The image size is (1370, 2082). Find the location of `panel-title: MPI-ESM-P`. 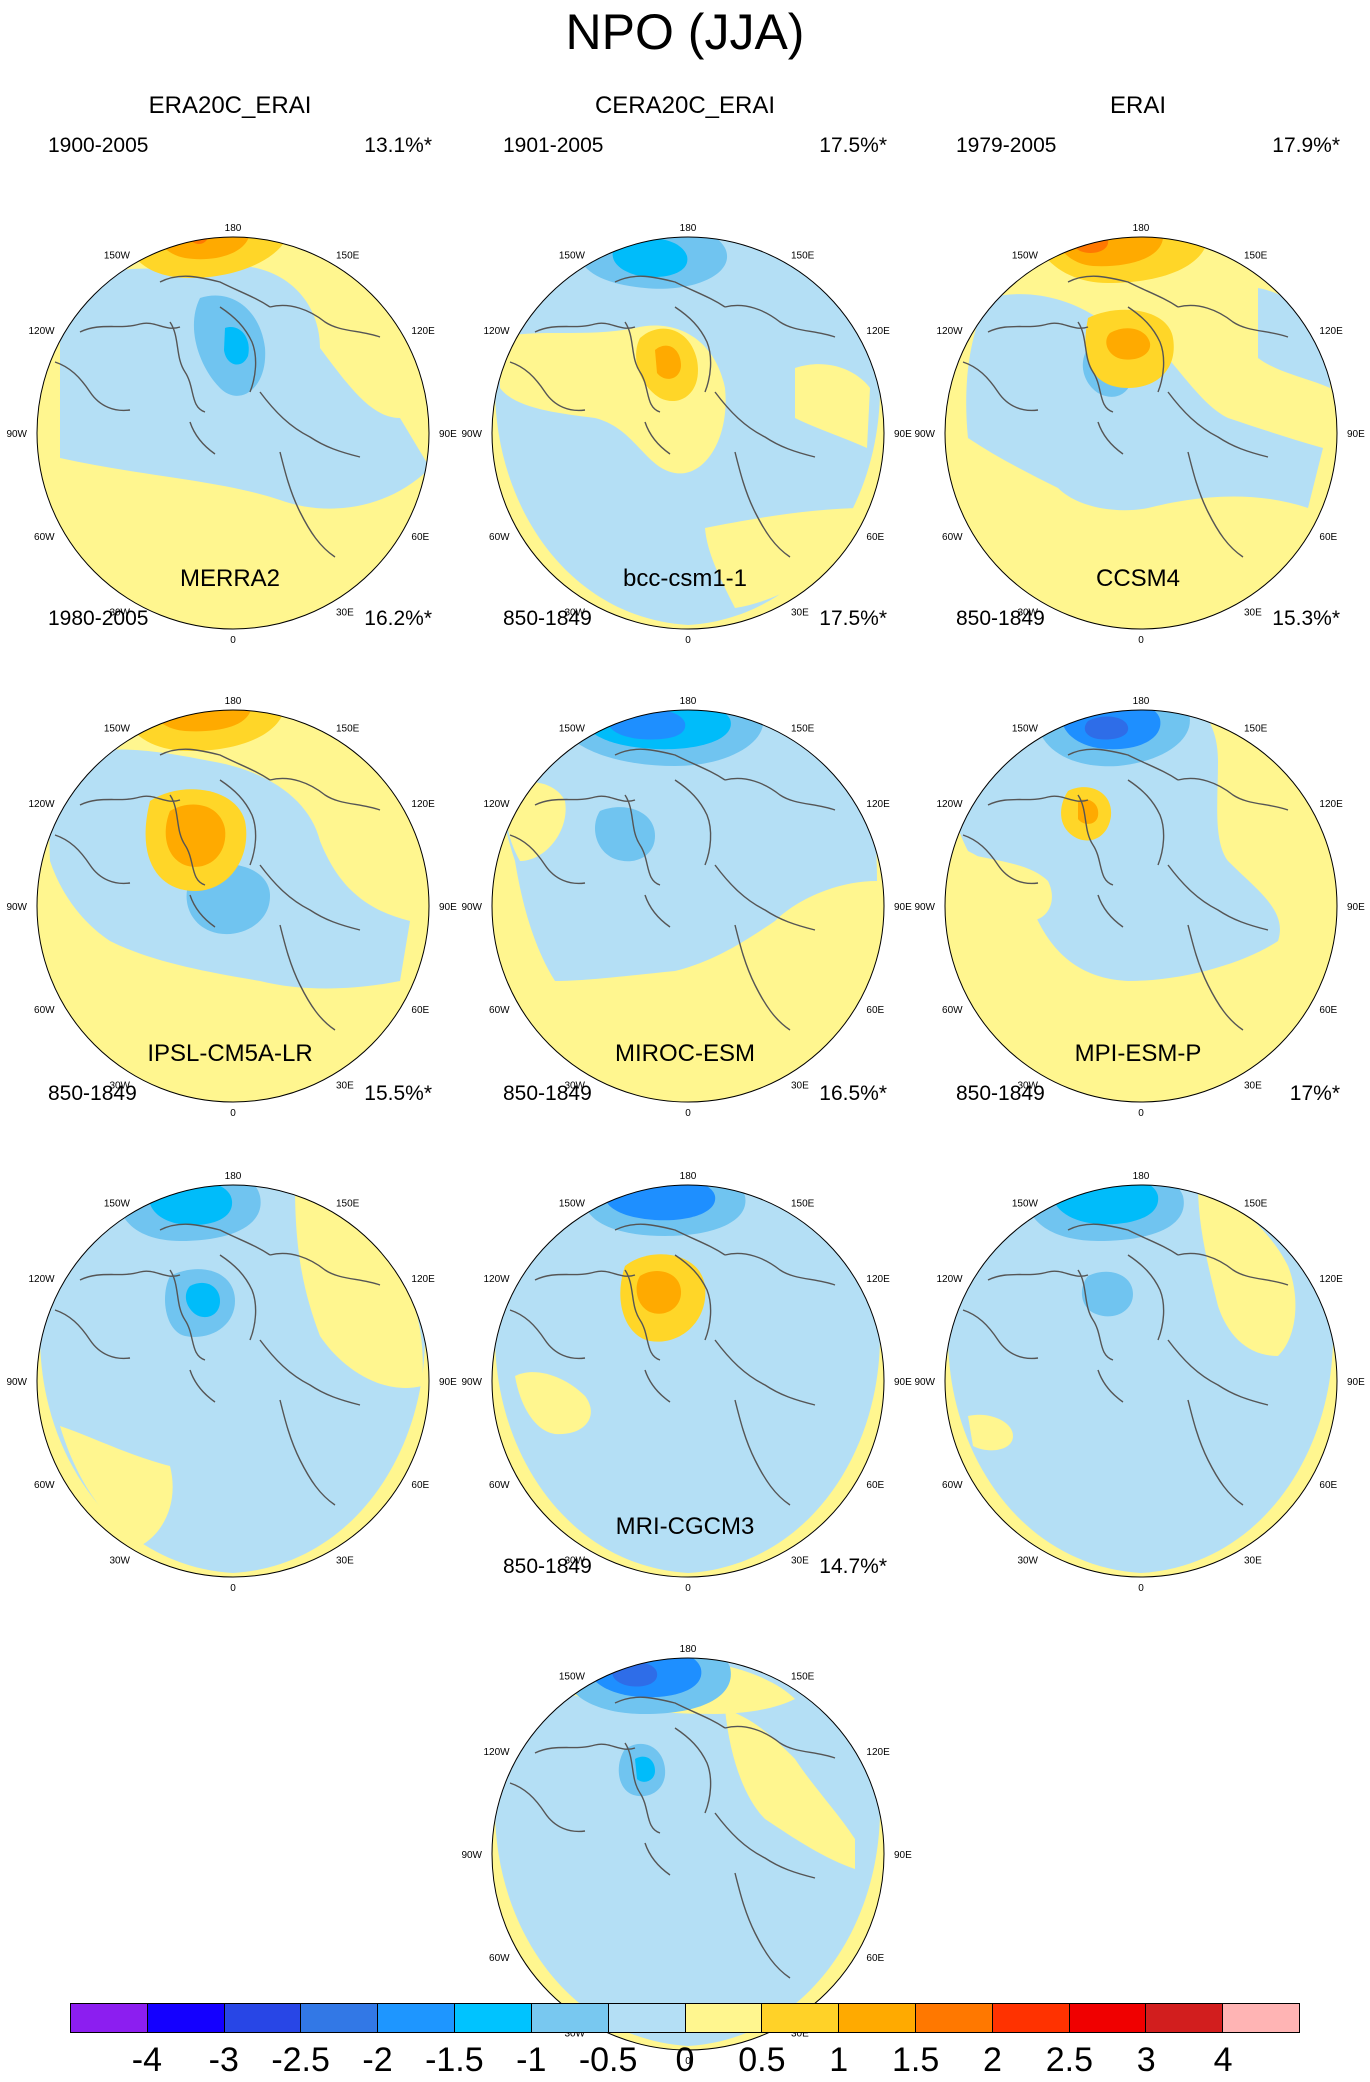

panel-title: MPI-ESM-P is located at coordinates (1138, 1053).